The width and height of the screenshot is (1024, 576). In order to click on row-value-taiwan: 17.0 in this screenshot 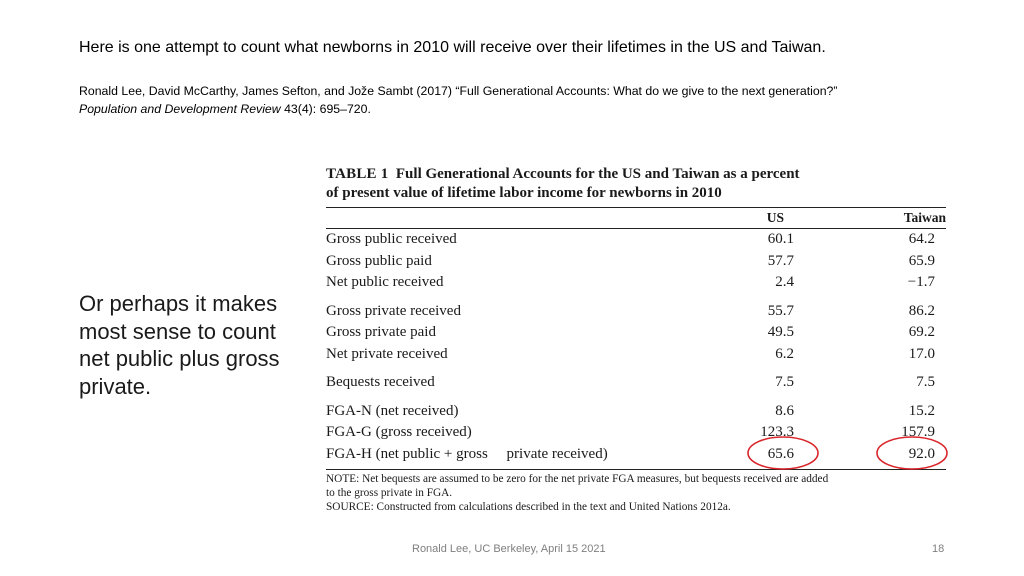, I will do `click(921, 353)`.